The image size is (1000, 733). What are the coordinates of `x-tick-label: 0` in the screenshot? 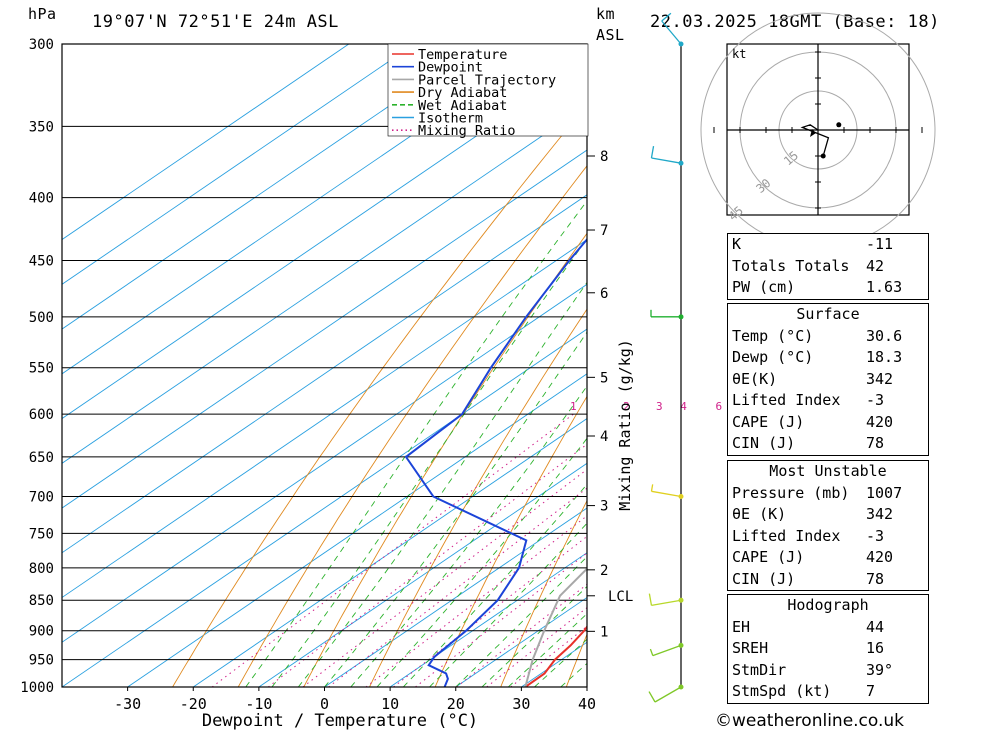 It's located at (324, 704).